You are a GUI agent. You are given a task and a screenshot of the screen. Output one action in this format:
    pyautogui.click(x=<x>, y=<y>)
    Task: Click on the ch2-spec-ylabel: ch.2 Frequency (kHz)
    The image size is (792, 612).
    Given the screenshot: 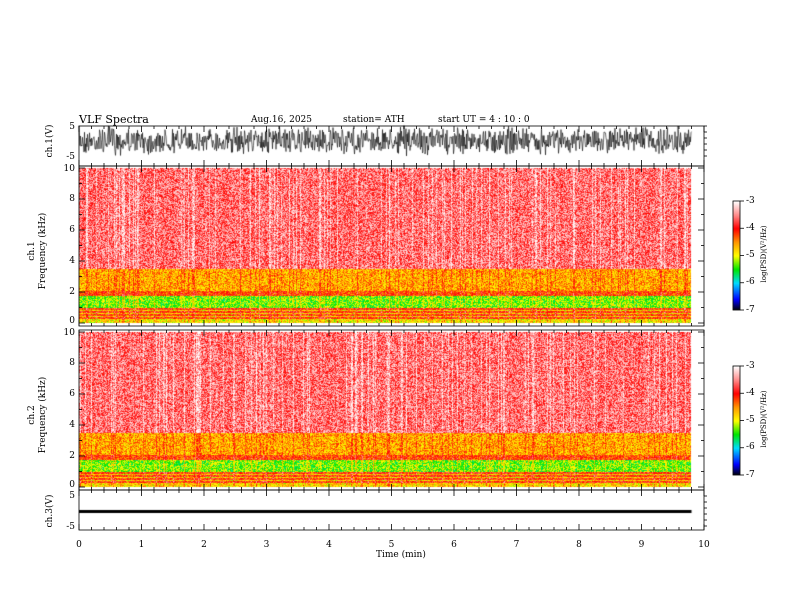 What is the action you would take?
    pyautogui.click(x=38, y=415)
    